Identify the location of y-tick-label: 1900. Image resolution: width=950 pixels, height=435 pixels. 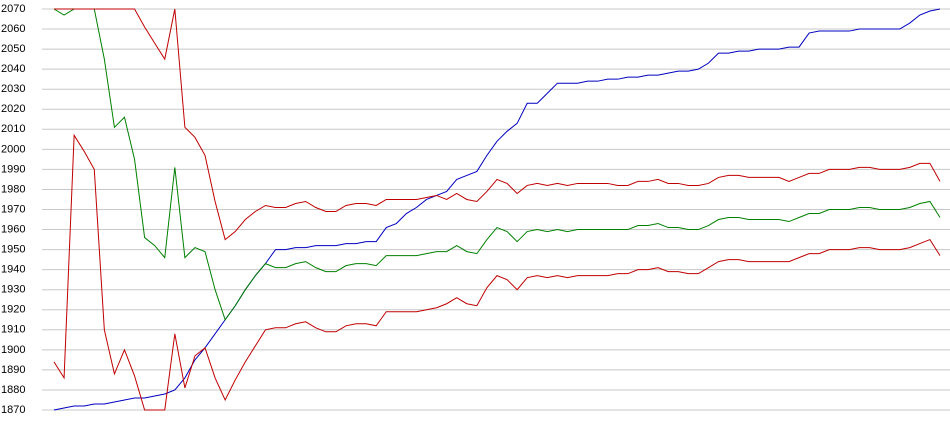
(13, 350).